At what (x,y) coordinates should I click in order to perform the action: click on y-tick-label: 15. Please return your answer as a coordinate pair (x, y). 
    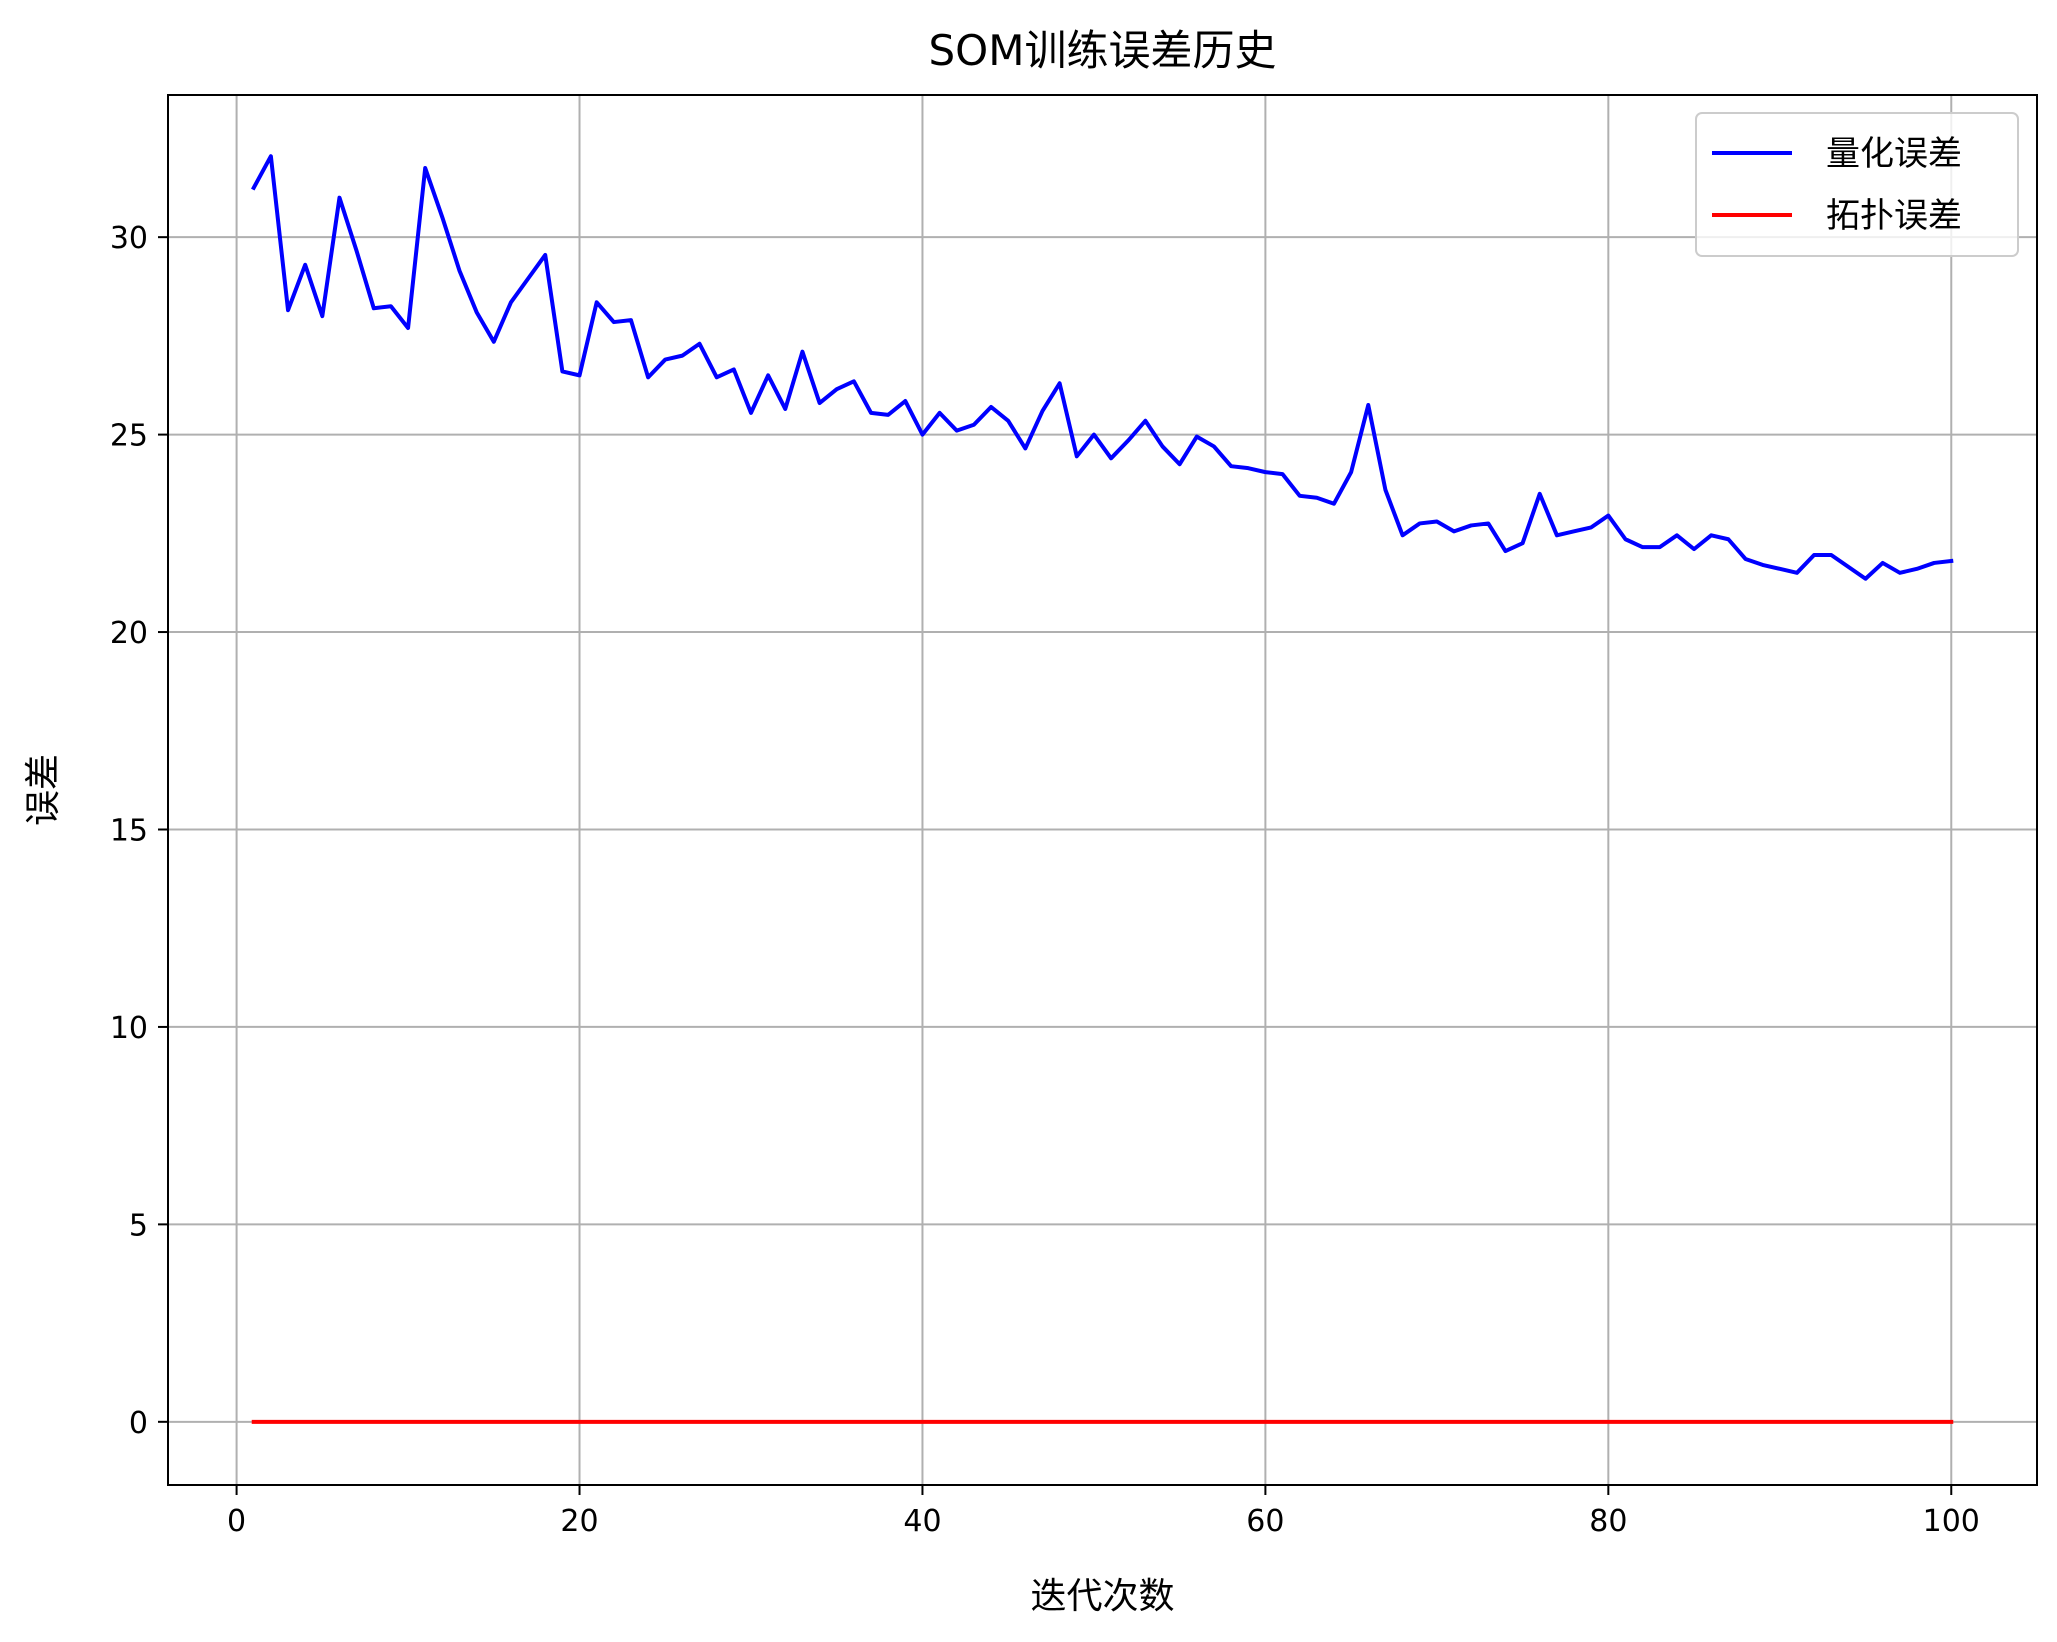
    Looking at the image, I should click on (129, 830).